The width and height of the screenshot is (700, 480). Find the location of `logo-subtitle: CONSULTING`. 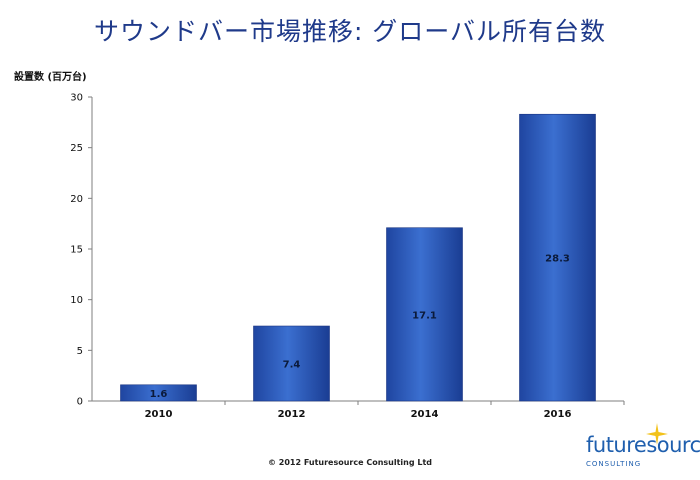

logo-subtitle: CONSULTING is located at coordinates (614, 464).